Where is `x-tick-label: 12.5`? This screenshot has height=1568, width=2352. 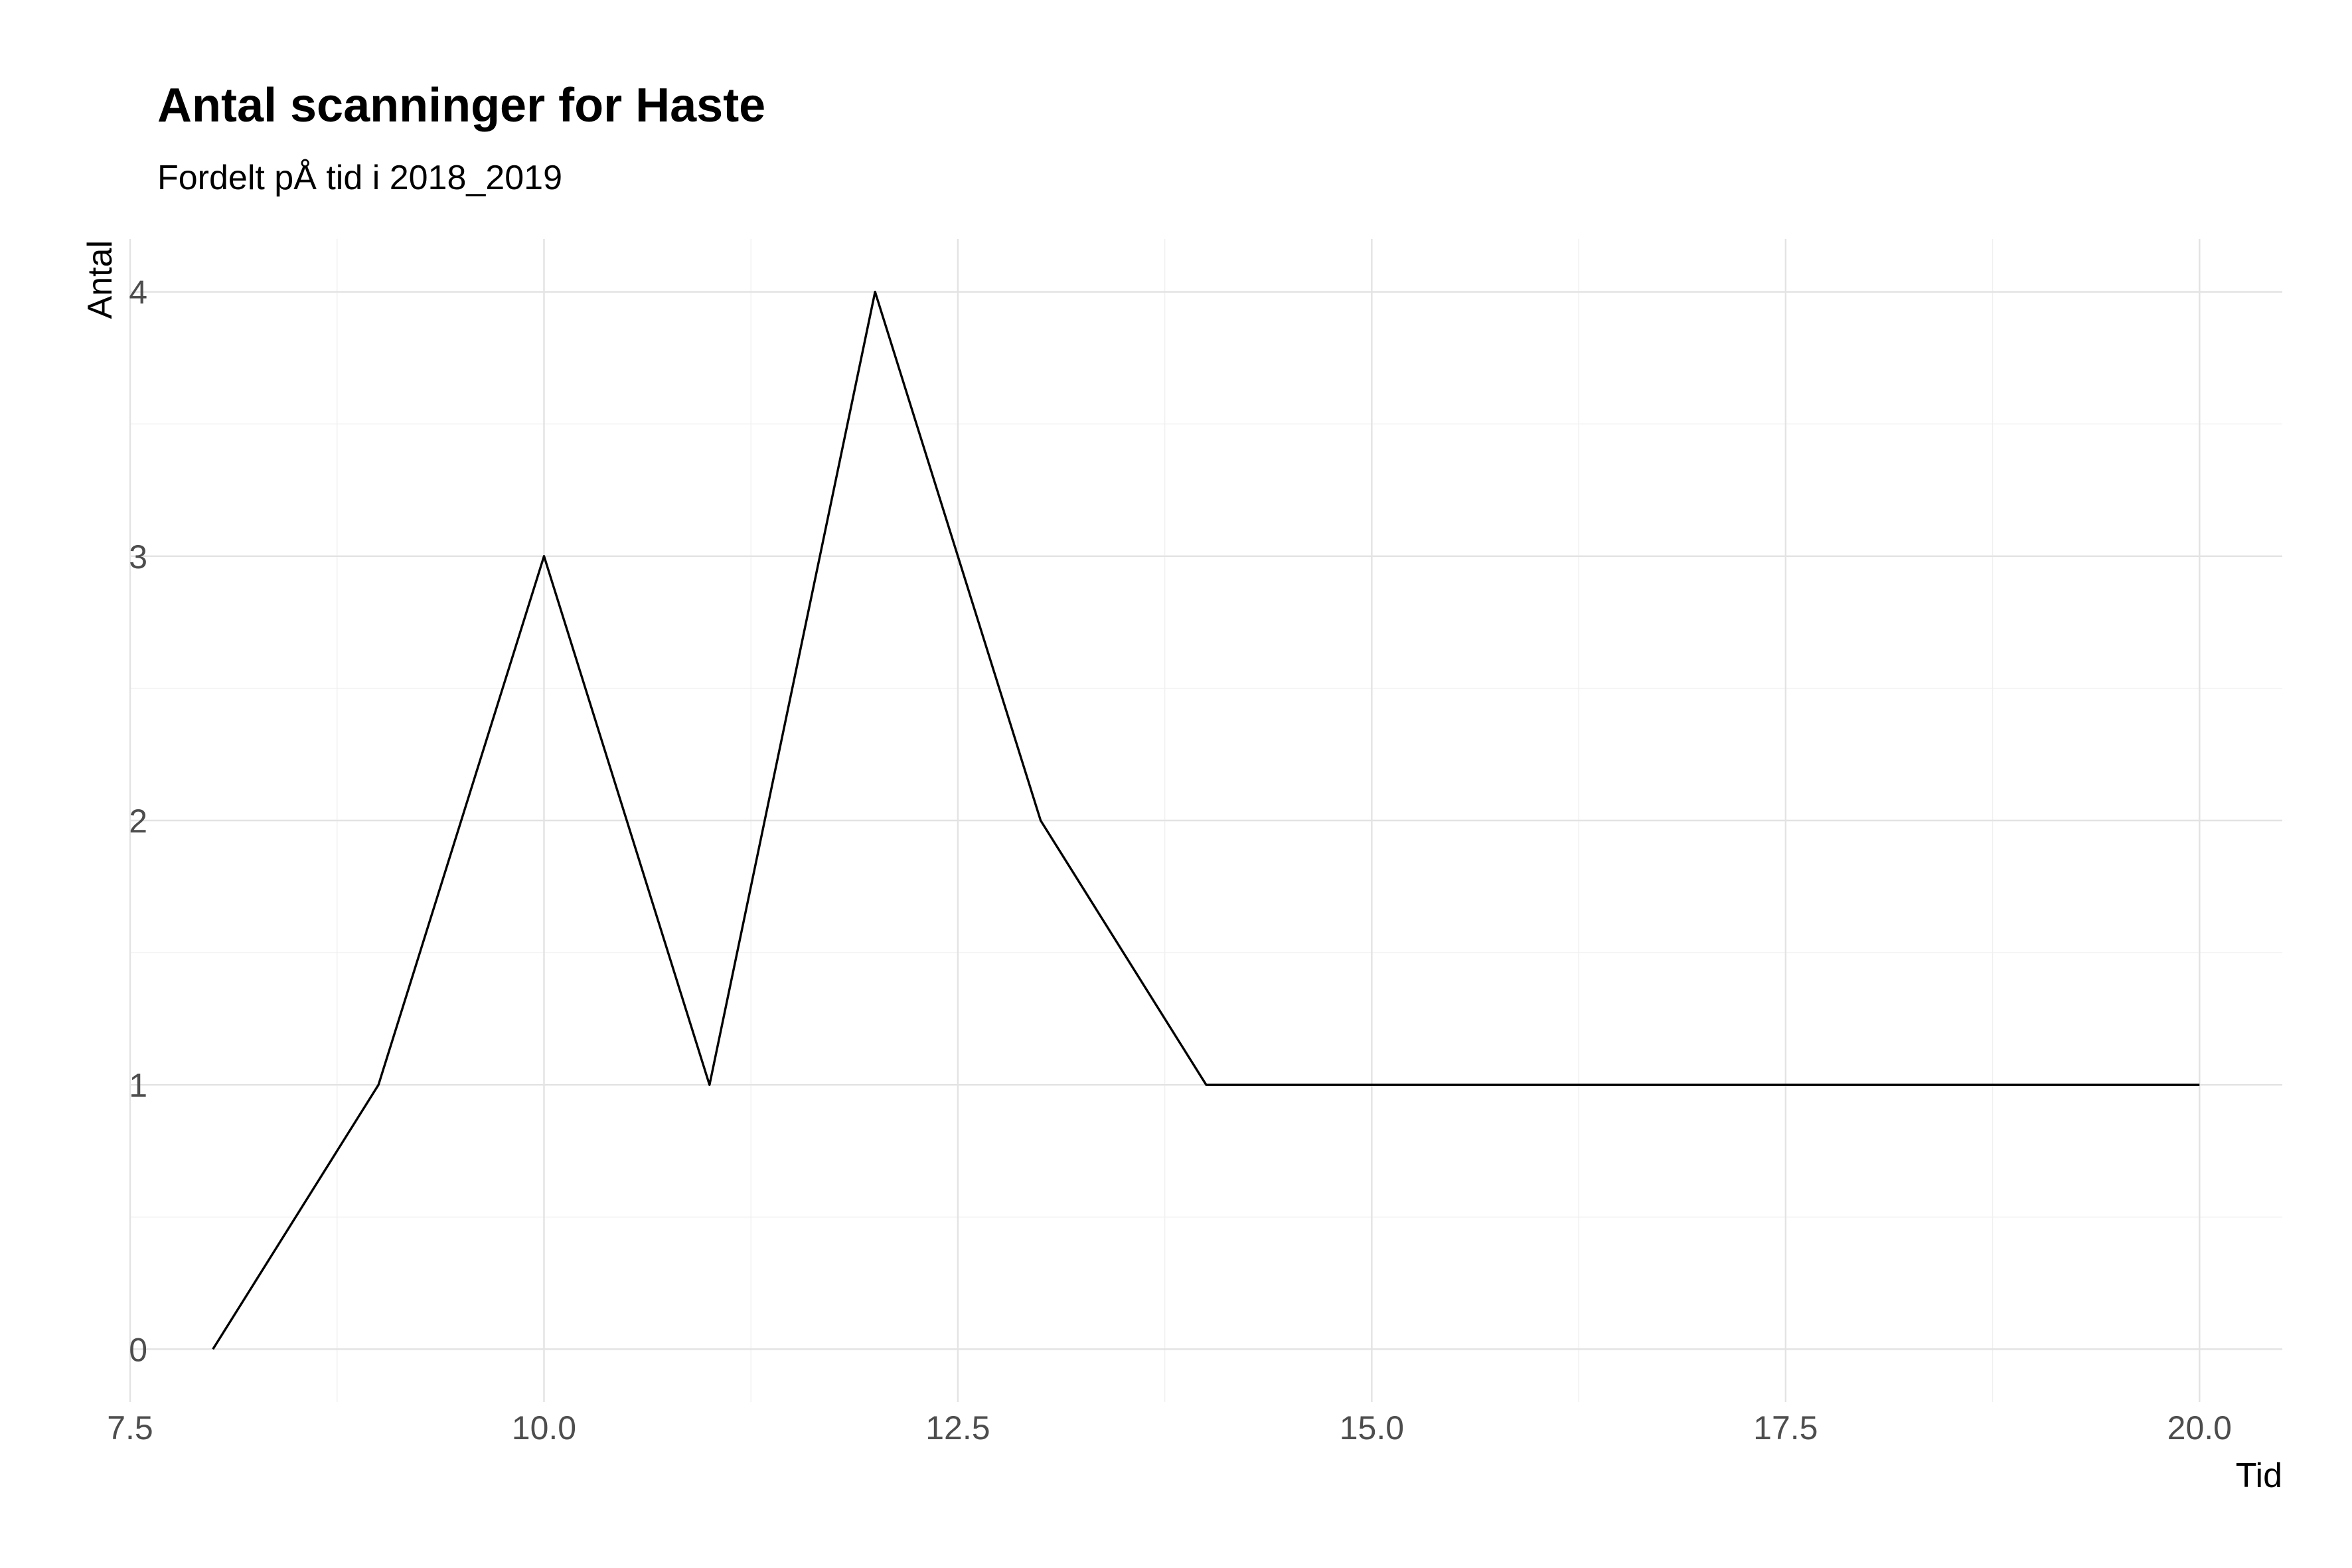
x-tick-label: 12.5 is located at coordinates (958, 1428).